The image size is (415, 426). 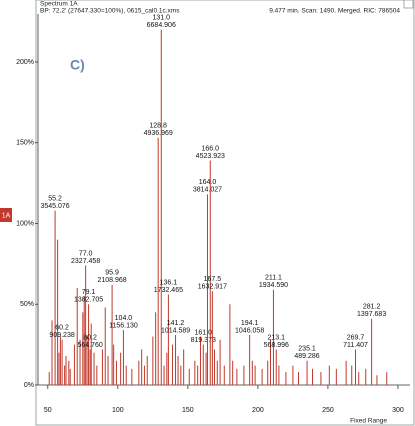 What do you see at coordinates (169, 282) in the screenshot?
I see `peak-mz-label: 136.1` at bounding box center [169, 282].